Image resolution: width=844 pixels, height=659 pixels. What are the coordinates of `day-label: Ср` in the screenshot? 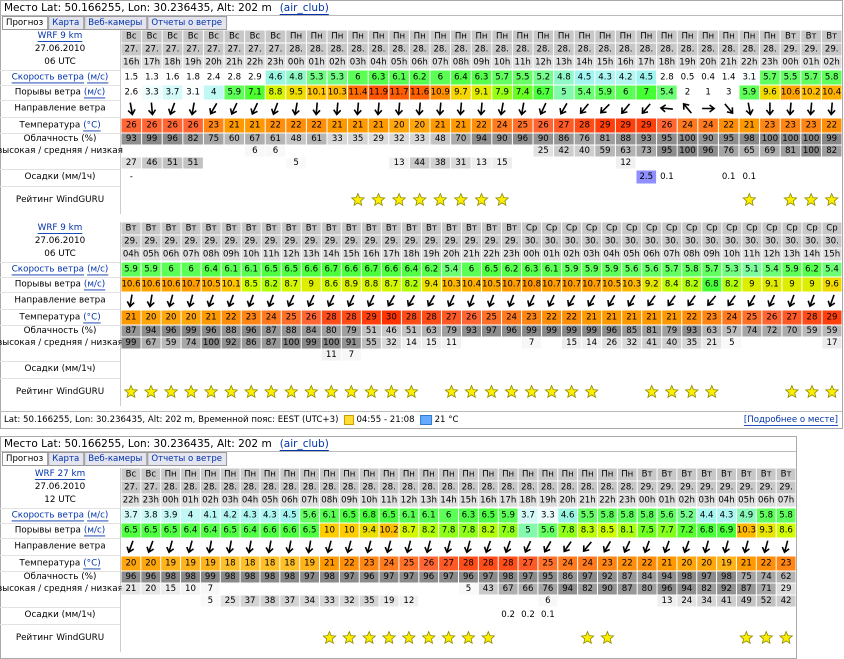 It's located at (651, 229).